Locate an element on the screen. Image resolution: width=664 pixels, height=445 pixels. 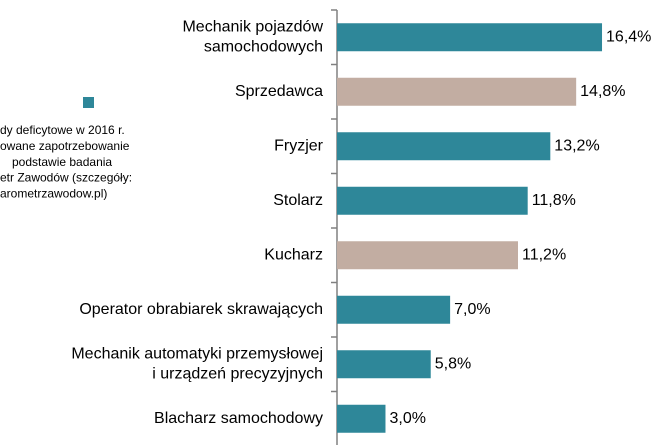
category-label: Fryzjer is located at coordinates (299, 145).